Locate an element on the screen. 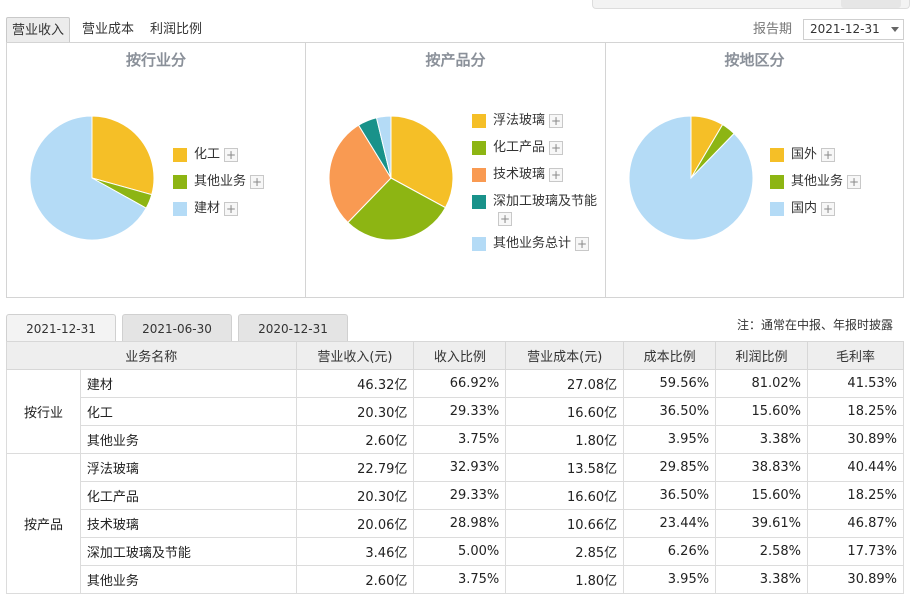 This screenshot has width=911, height=597. value-cell: 28.98% is located at coordinates (460, 523).